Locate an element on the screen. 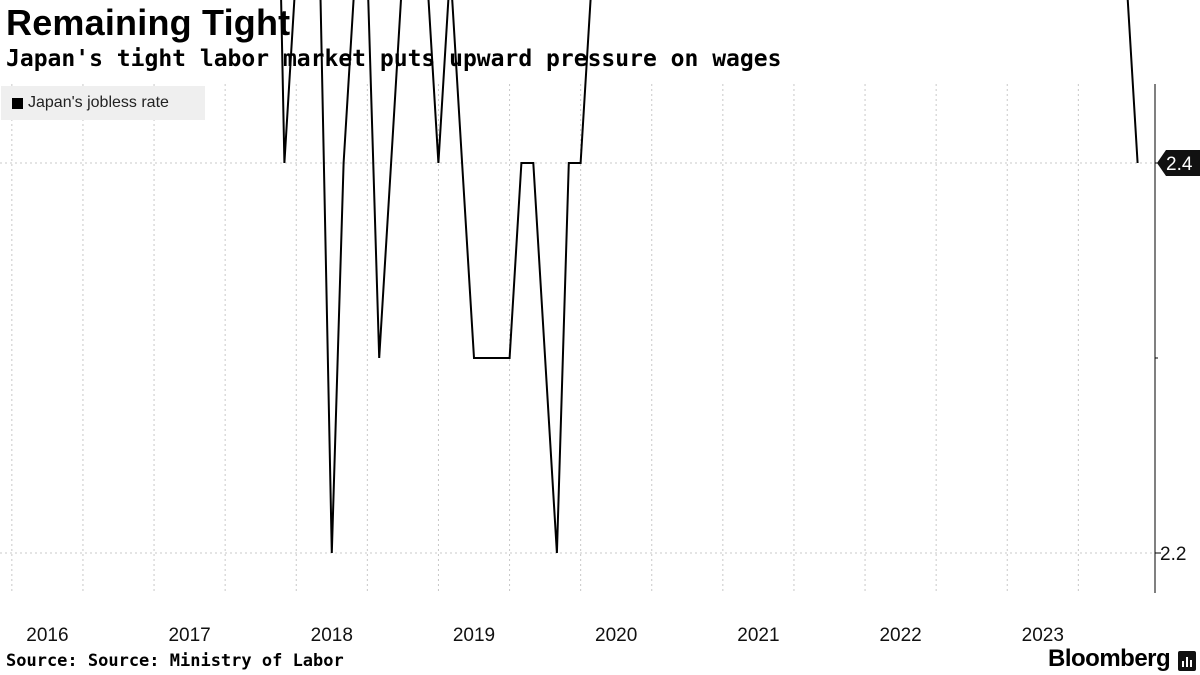 This screenshot has width=1200, height=675. y-tick-label: 2.2 is located at coordinates (1173, 554).